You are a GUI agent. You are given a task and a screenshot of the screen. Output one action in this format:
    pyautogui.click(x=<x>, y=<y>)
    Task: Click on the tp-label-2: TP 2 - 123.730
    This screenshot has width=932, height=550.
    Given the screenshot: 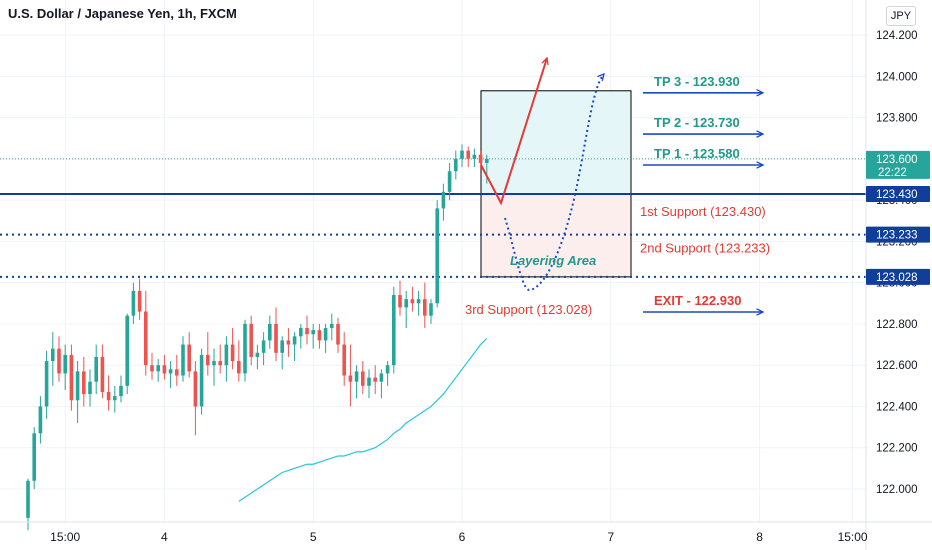 What is the action you would take?
    pyautogui.click(x=697, y=122)
    